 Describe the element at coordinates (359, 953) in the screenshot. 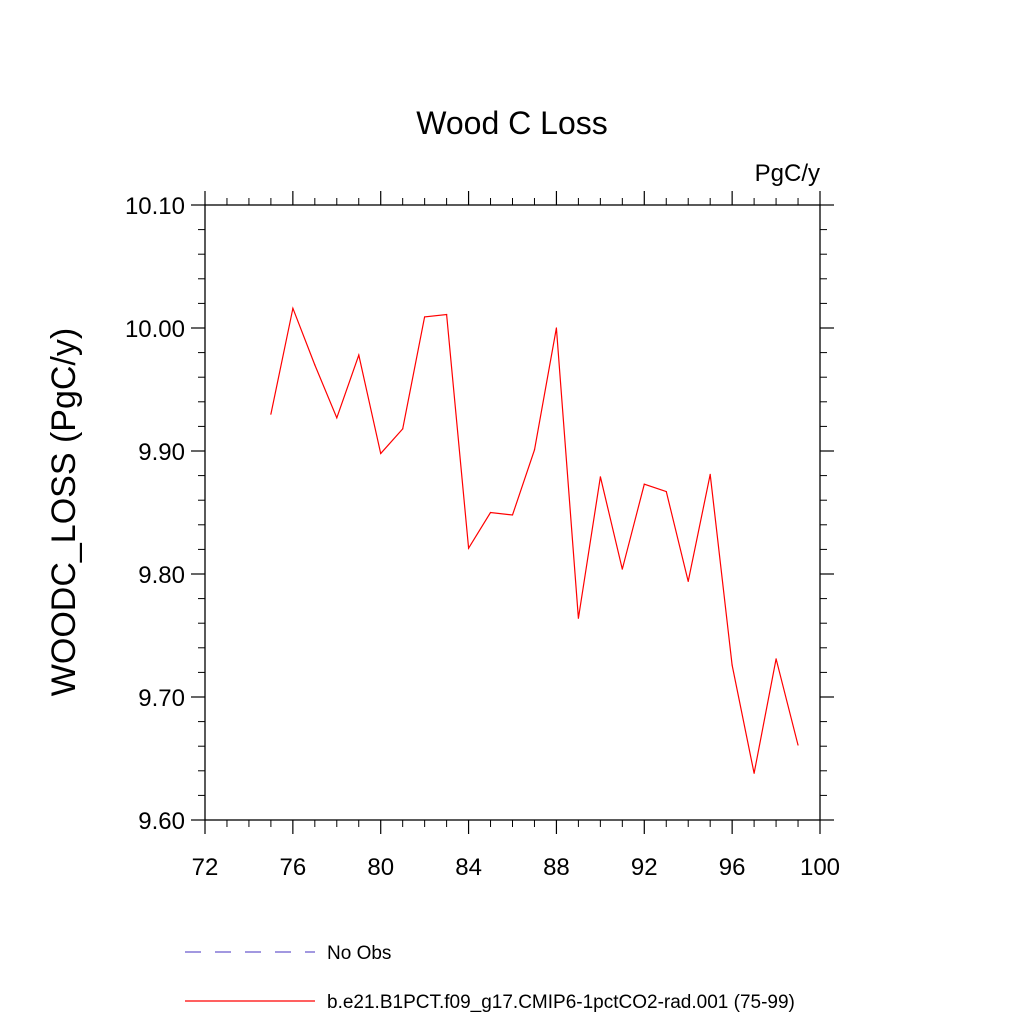

I see `legend-label: No Obs` at that location.